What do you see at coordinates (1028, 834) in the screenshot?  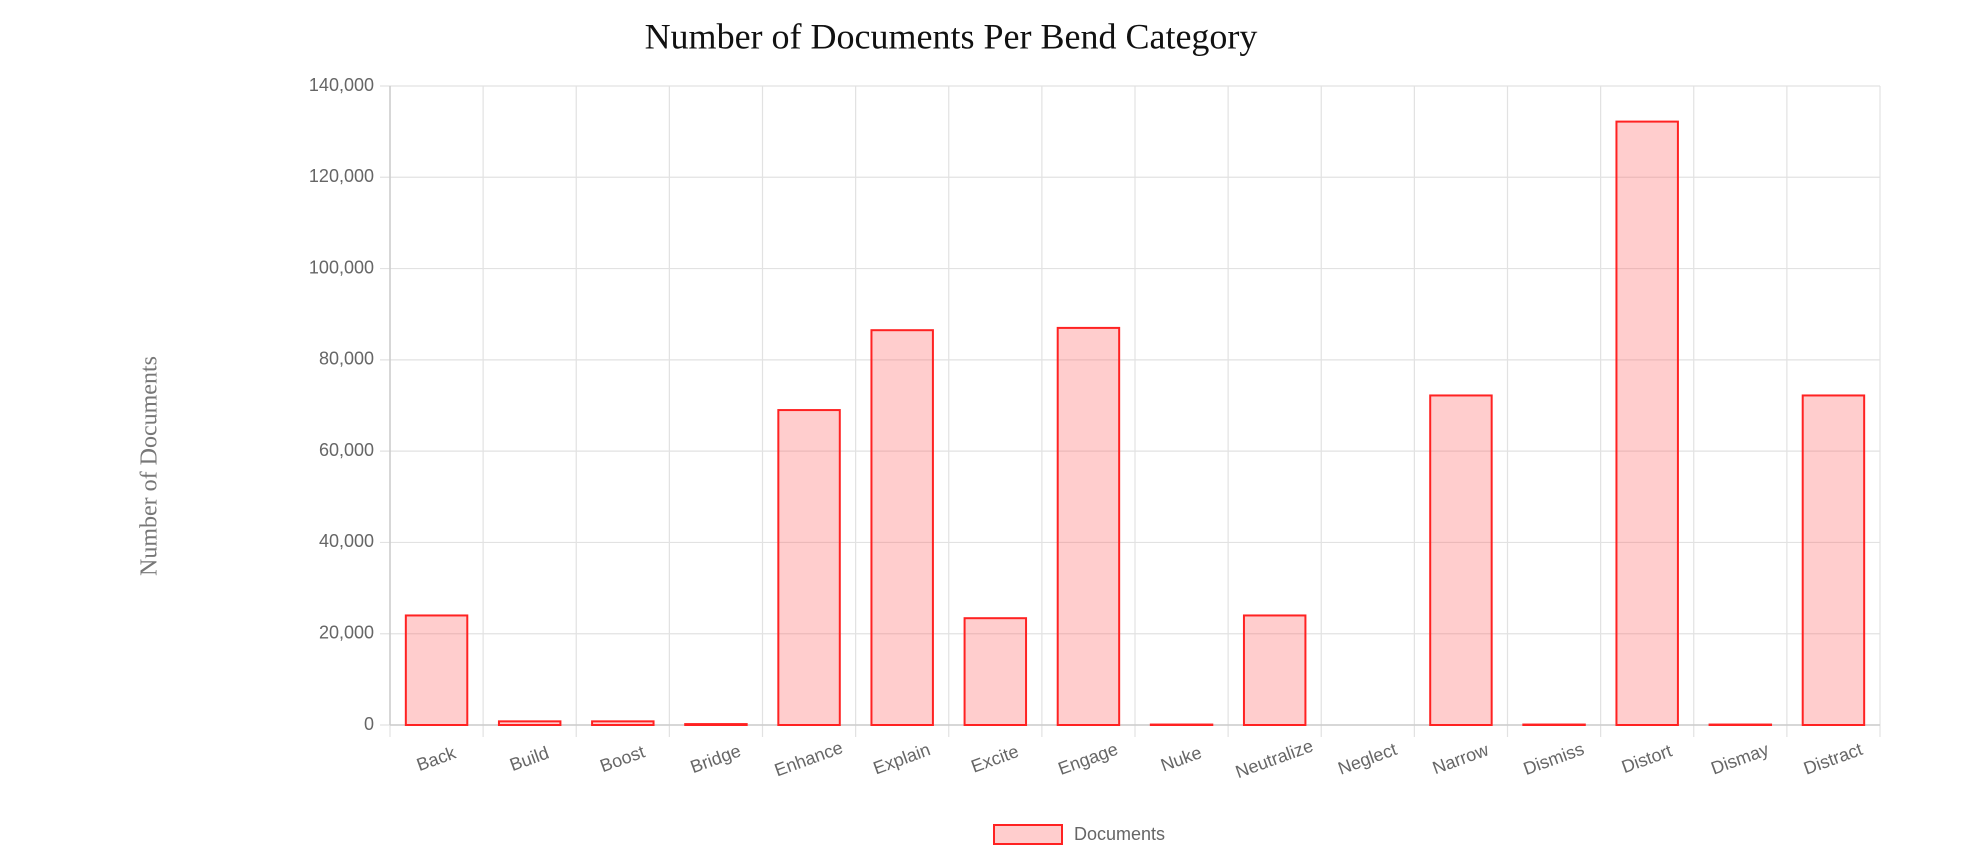 I see `legend-swatch` at bounding box center [1028, 834].